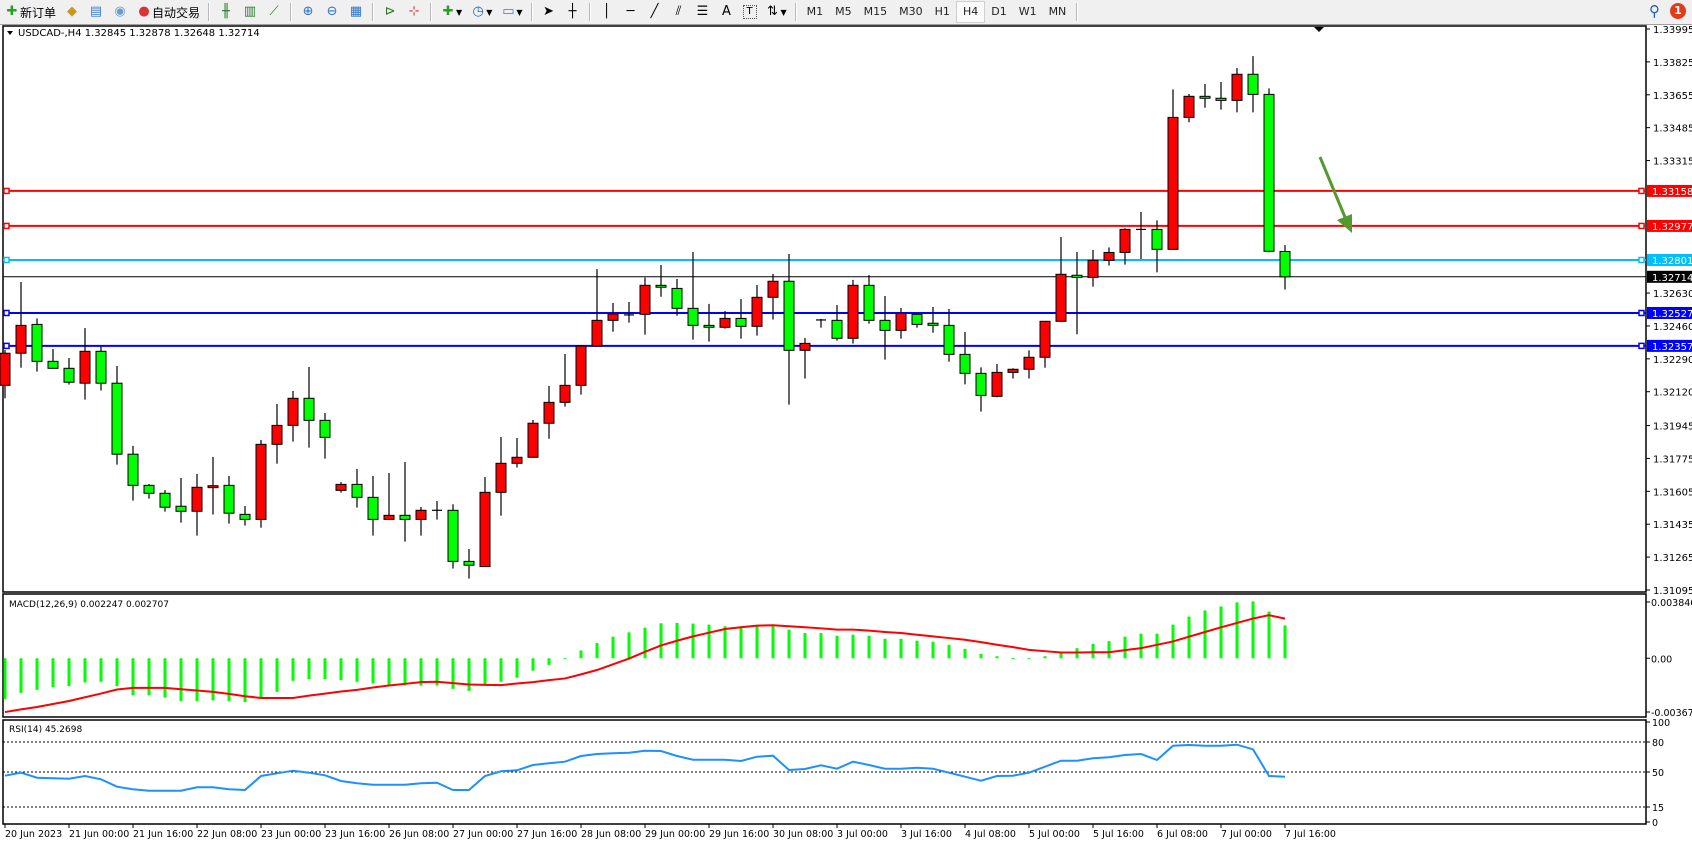 This screenshot has width=1692, height=847. I want to click on auto-trading-button: ● 自动交易, so click(168, 12).